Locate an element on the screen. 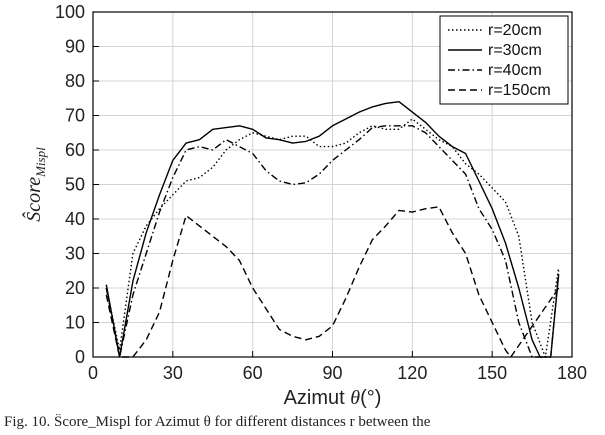 This screenshot has width=605, height=435. y-tick-label: 30 is located at coordinates (75, 254).